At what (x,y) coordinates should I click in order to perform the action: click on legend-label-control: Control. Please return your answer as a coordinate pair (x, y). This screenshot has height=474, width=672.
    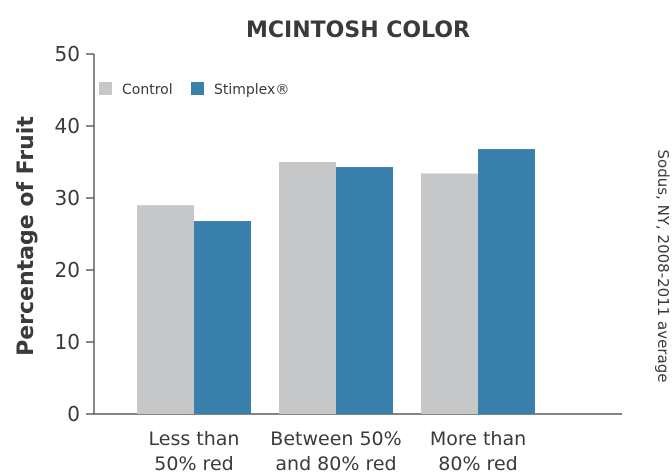
    Looking at the image, I should click on (147, 90).